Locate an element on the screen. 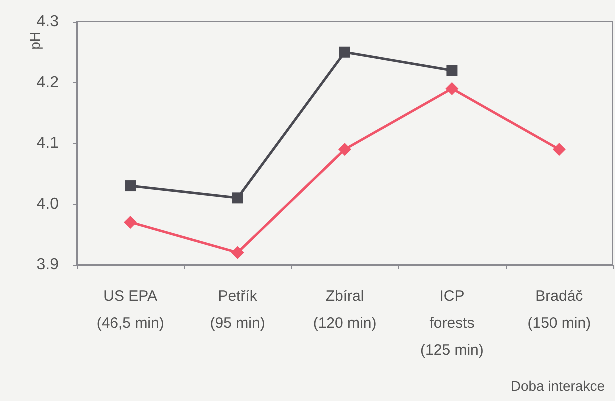  y-axis-title: pH is located at coordinates (35, 41).